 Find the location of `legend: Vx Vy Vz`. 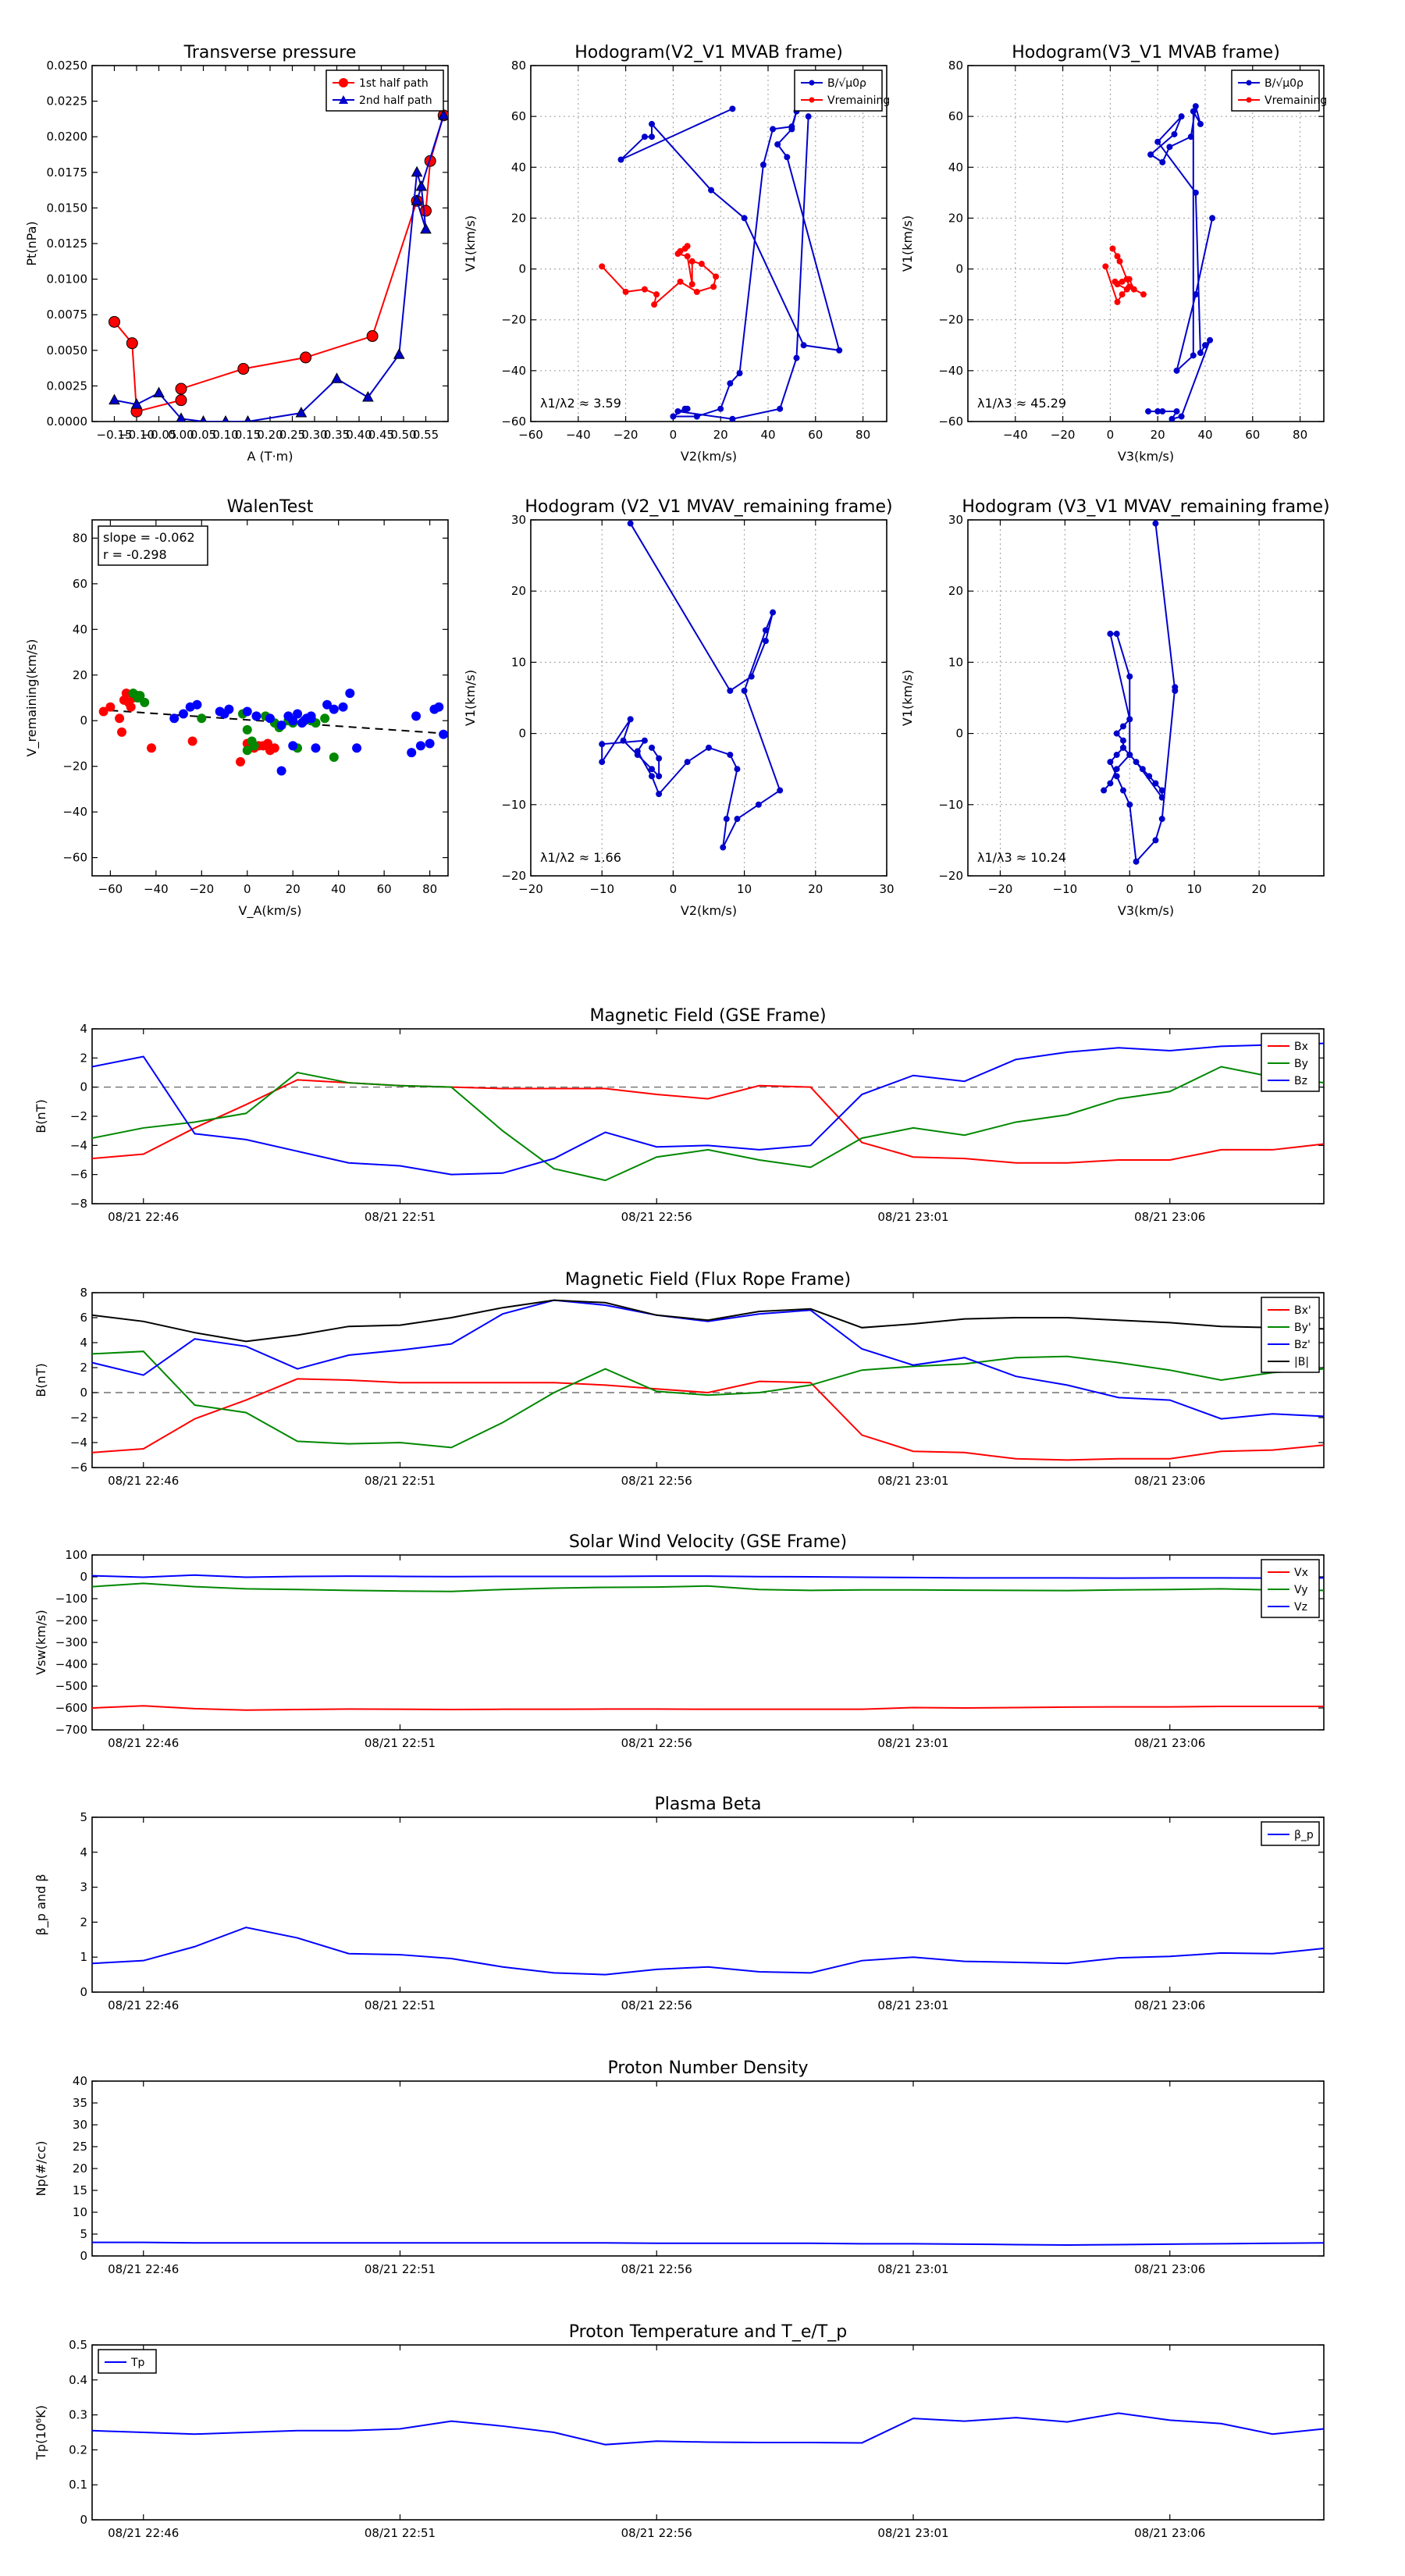

legend: Vx Vy Vz is located at coordinates (1291, 1588).